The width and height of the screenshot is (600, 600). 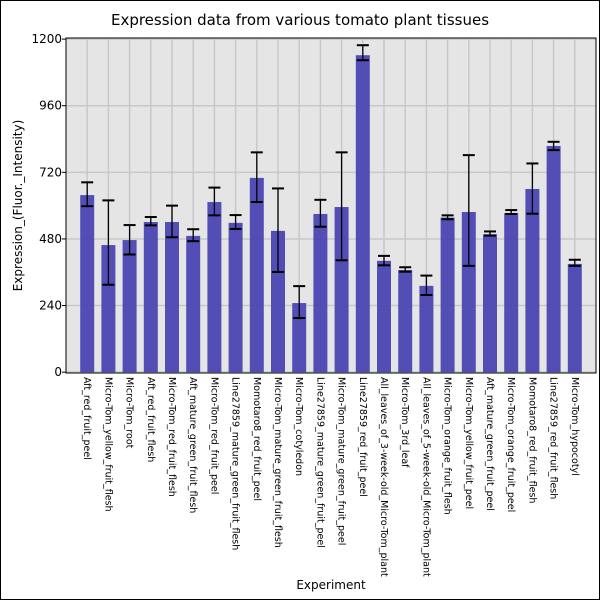 I want to click on x-tick-label: Line27859_mature_green_fruit_flesh, so click(x=235, y=463).